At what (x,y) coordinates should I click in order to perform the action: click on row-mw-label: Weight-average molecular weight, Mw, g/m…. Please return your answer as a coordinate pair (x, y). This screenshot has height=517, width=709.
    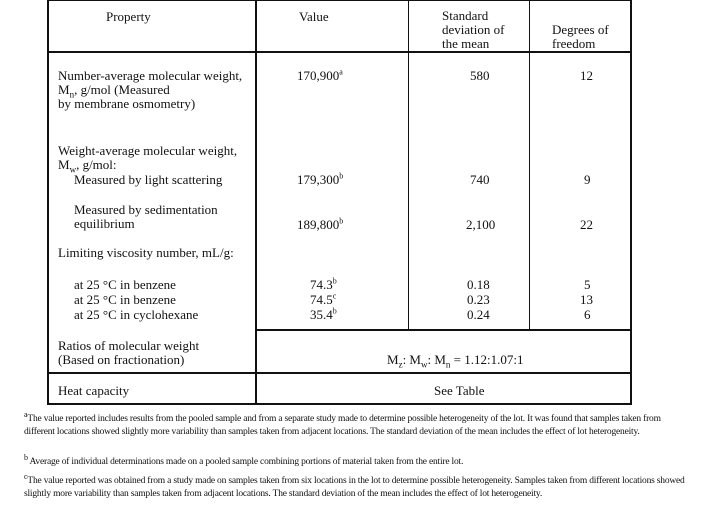
    Looking at the image, I should click on (148, 159).